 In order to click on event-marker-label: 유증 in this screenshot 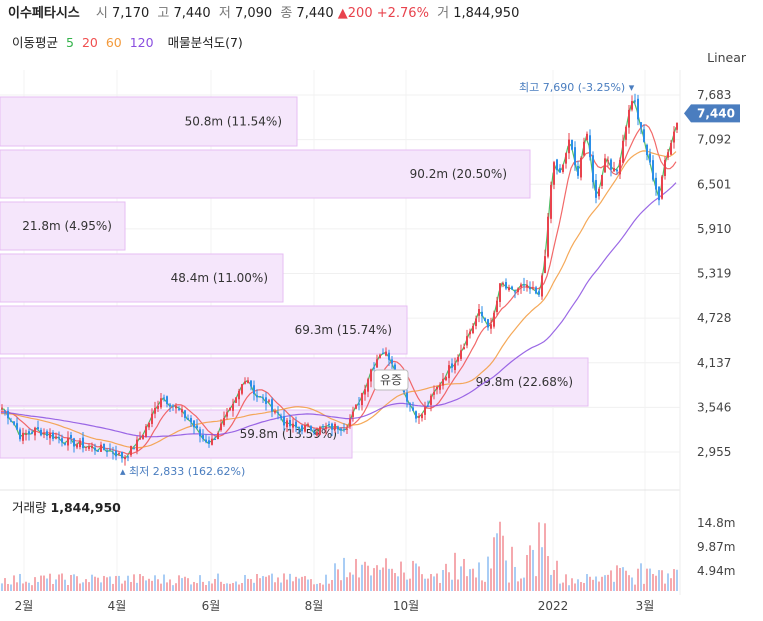, I will do `click(391, 380)`.